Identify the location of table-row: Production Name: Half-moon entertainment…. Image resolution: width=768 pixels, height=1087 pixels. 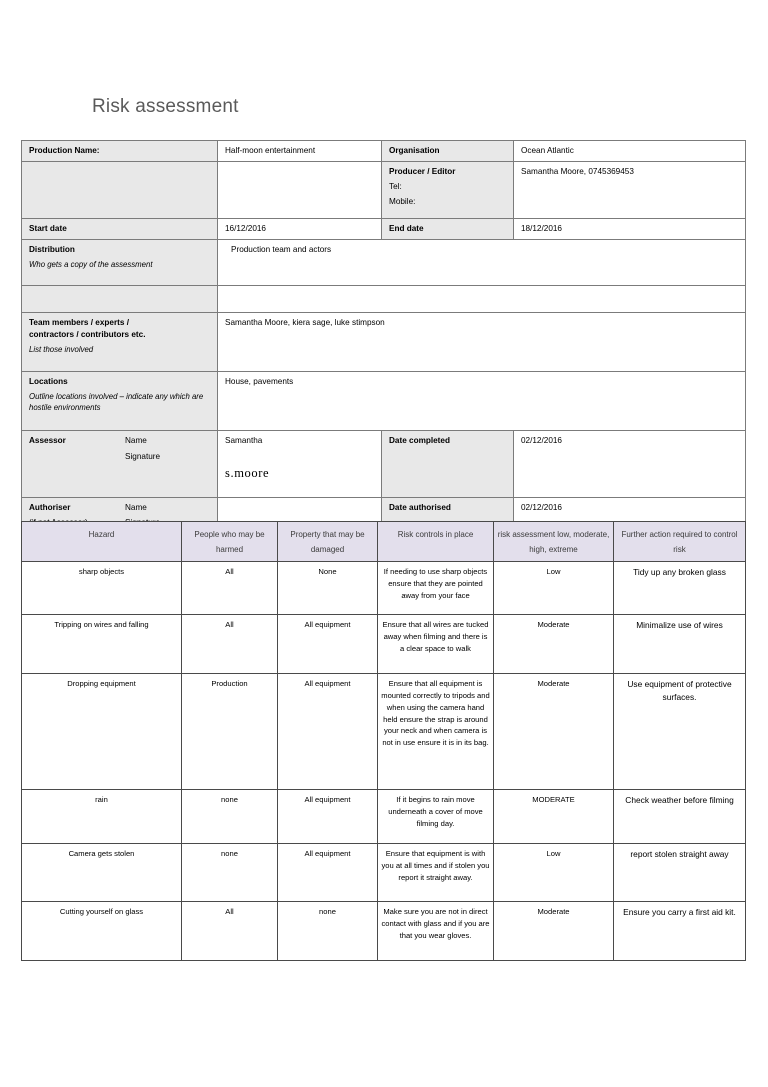
(383, 151).